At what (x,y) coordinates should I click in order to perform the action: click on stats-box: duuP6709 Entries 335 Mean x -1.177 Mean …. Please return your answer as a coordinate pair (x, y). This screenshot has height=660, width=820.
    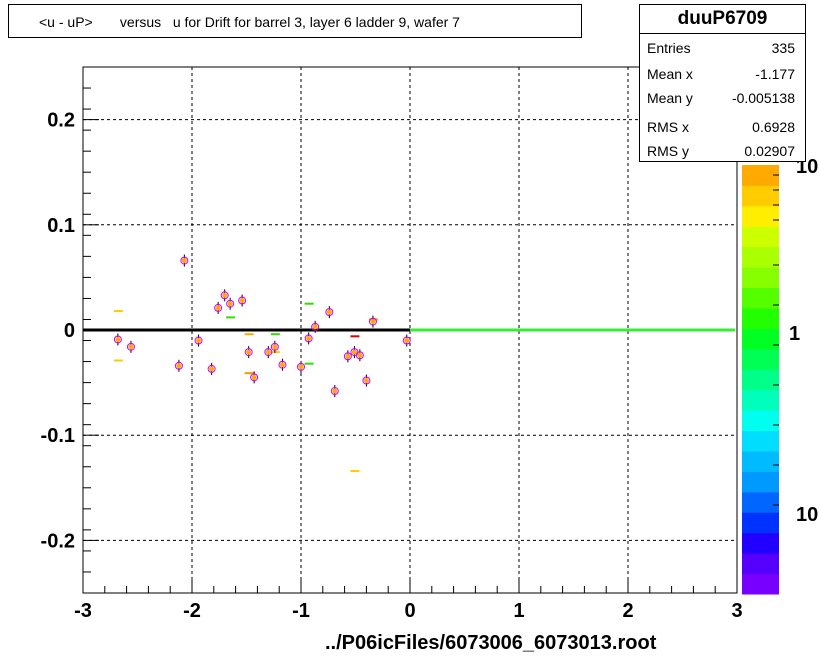
    Looking at the image, I should click on (722, 83).